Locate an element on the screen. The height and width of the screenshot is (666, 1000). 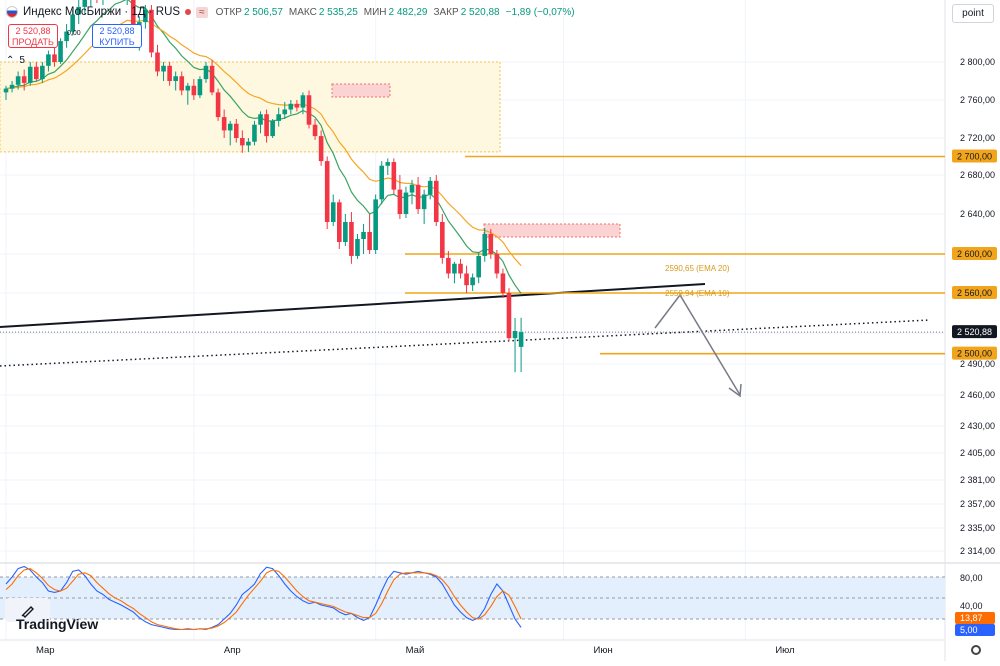
market-status-icon is located at coordinates (188, 12).